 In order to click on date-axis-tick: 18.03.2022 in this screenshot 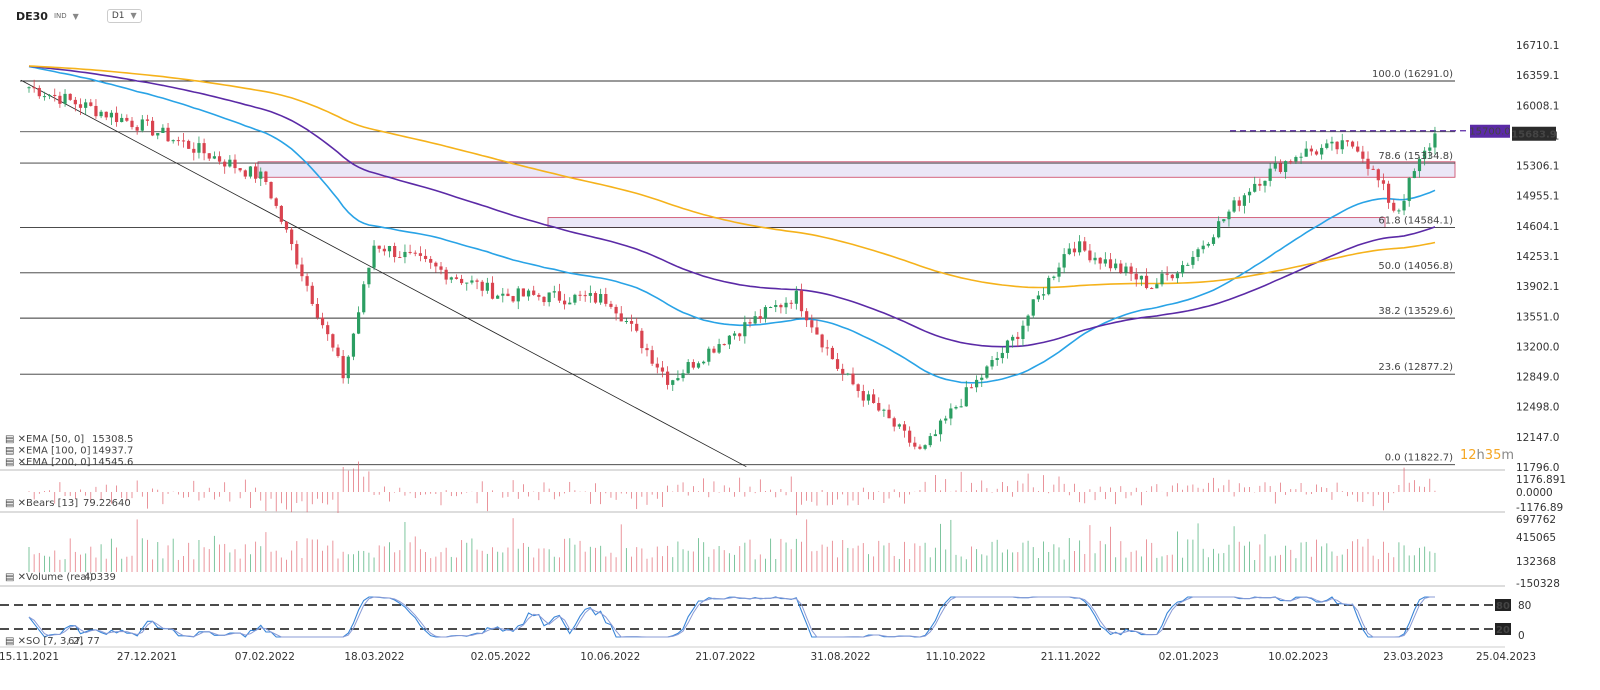, I will do `click(374, 657)`.